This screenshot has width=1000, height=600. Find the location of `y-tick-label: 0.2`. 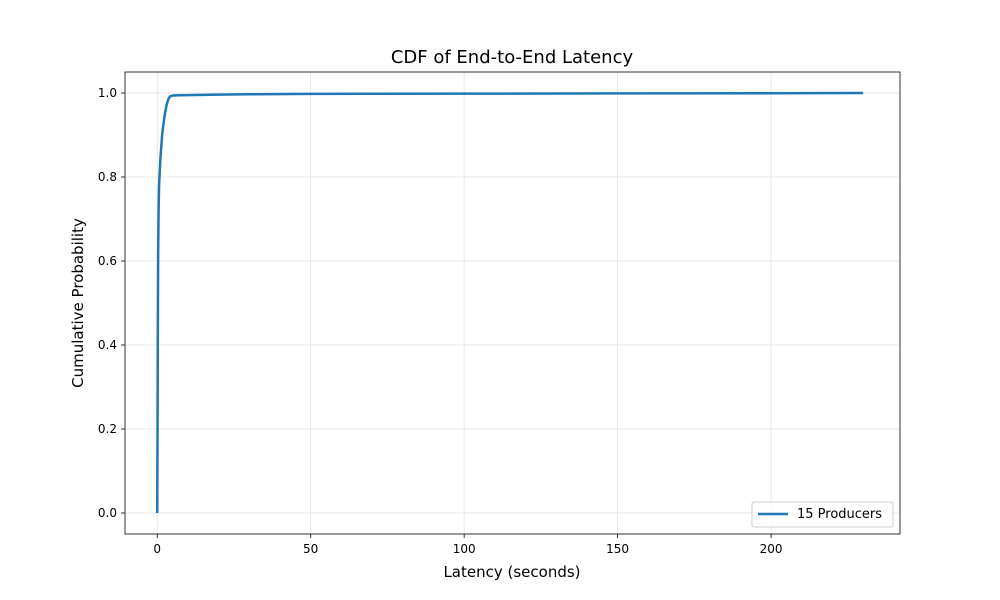

y-tick-label: 0.2 is located at coordinates (107, 429).